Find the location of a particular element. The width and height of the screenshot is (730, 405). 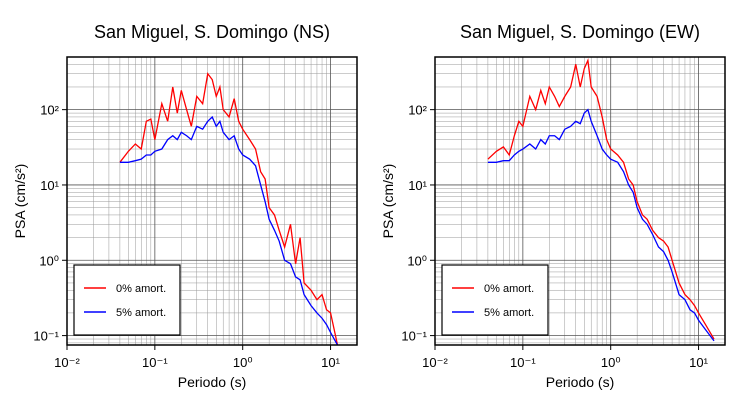

chart-title: San Miguel, S. Domingo (NS) is located at coordinates (212, 32).